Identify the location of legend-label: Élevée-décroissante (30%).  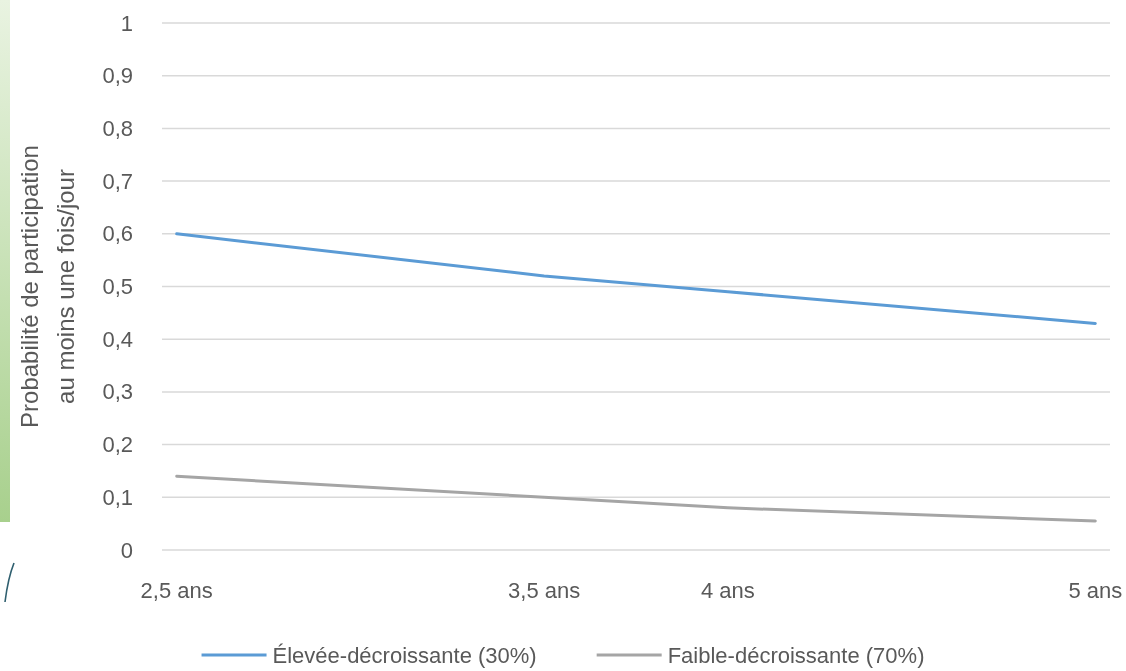
(404, 655).